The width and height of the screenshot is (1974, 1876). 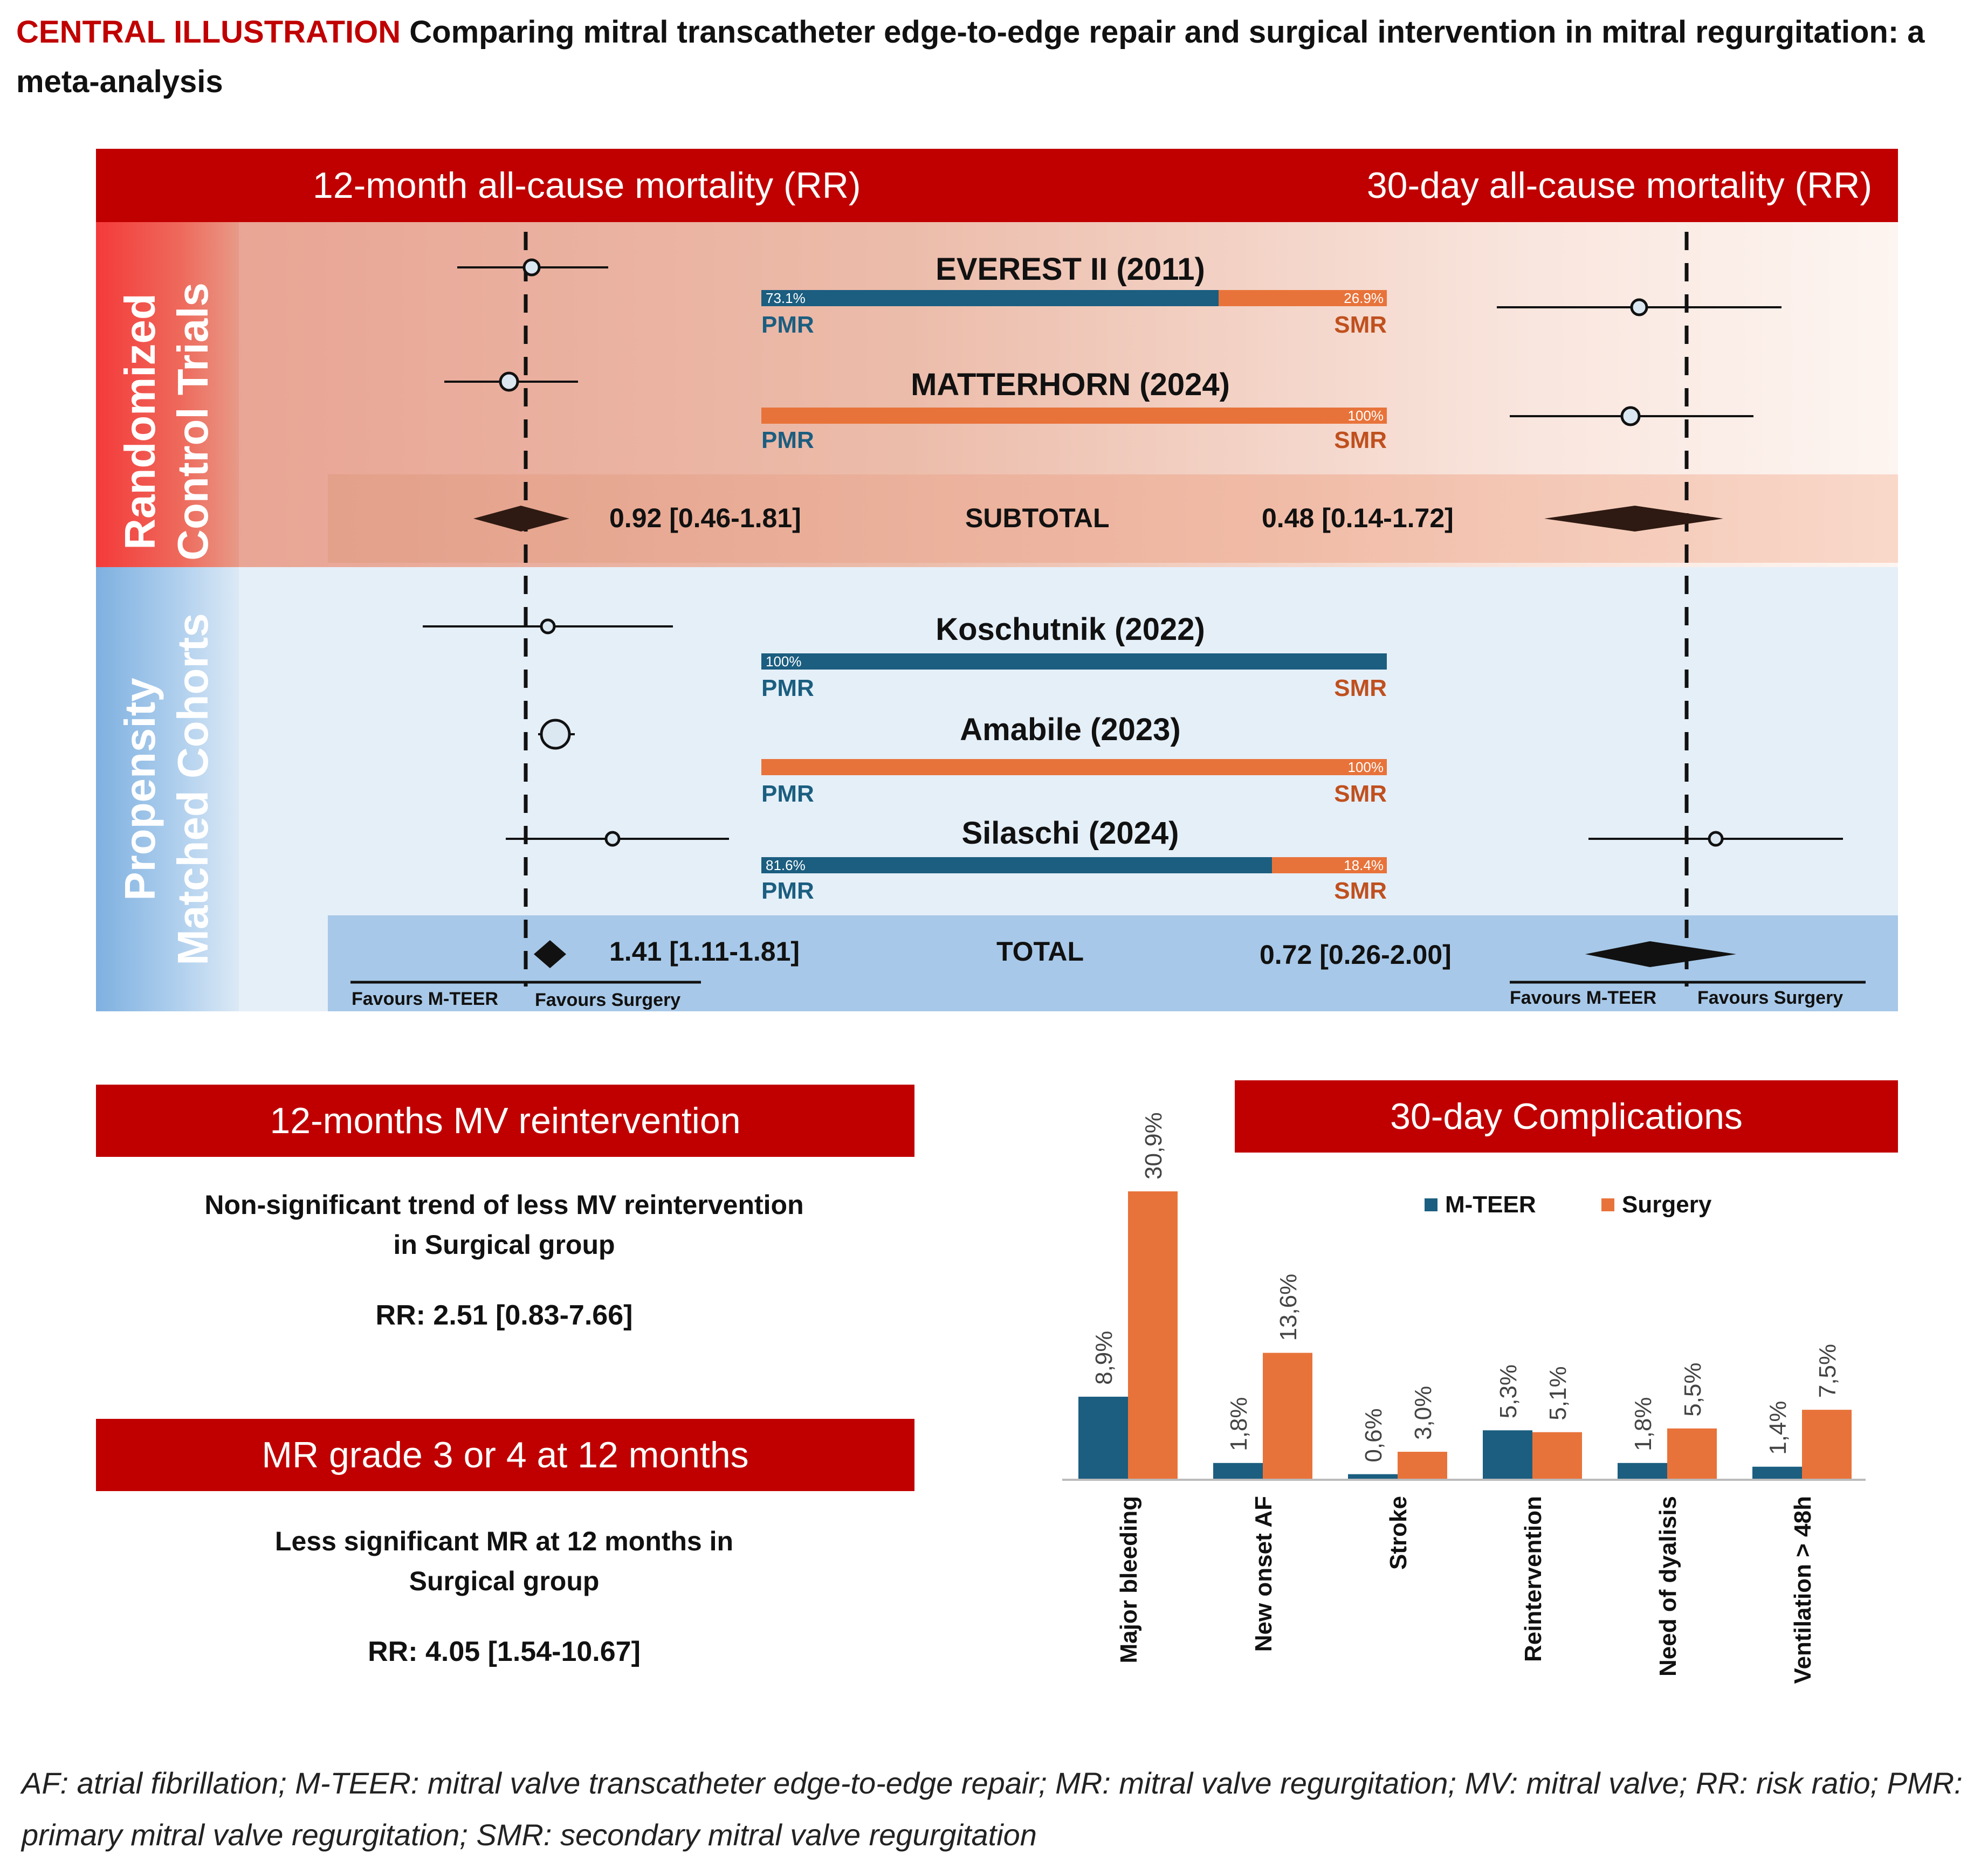 I want to click on total-left-diamond, so click(x=550, y=954).